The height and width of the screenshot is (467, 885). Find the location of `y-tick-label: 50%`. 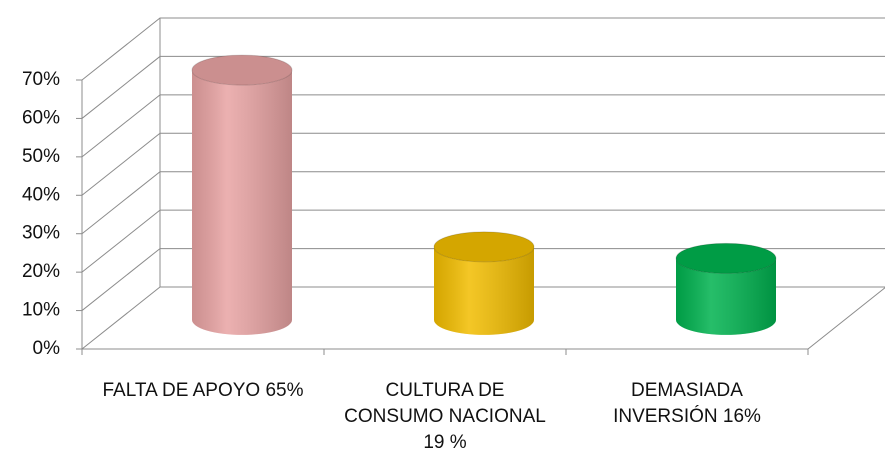

y-tick-label: 50% is located at coordinates (41, 156).